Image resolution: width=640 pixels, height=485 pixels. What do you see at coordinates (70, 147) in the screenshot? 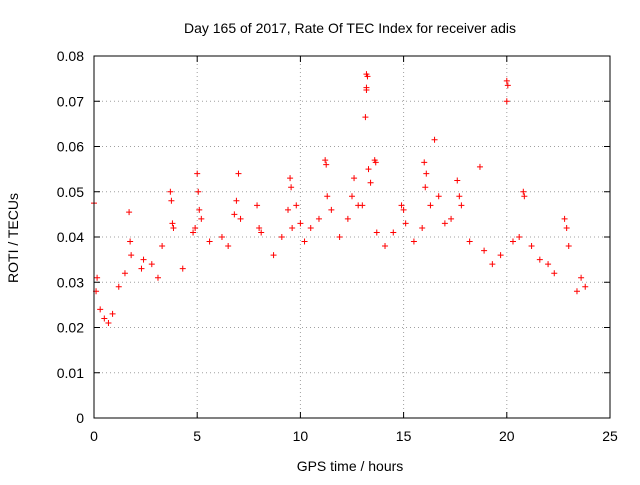
I see `y-tick-label: 0.06` at bounding box center [70, 147].